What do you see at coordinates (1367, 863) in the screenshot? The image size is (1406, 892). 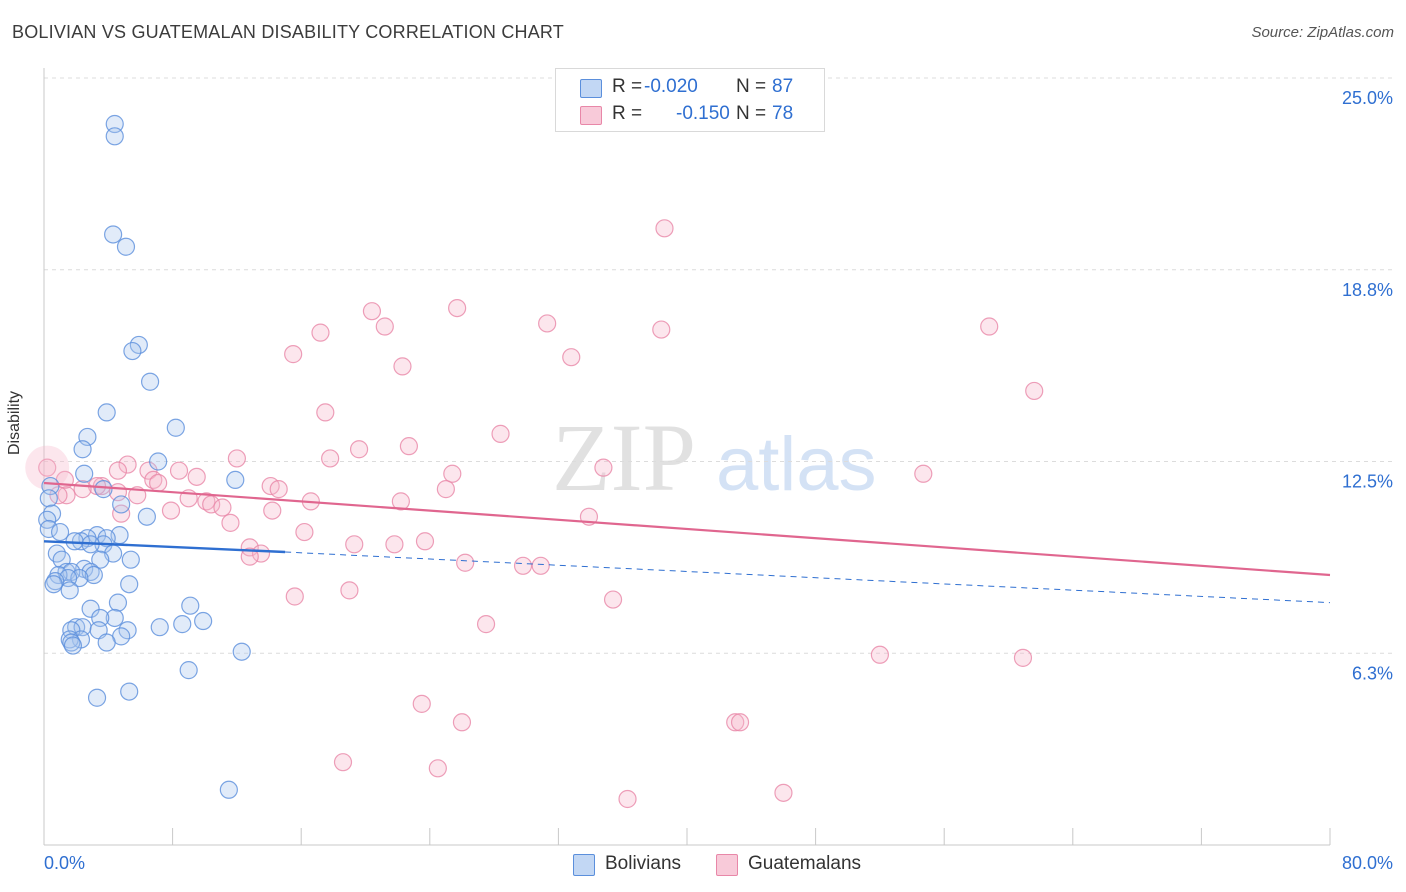 I see `x-tick-label-max: 80.0%` at bounding box center [1367, 863].